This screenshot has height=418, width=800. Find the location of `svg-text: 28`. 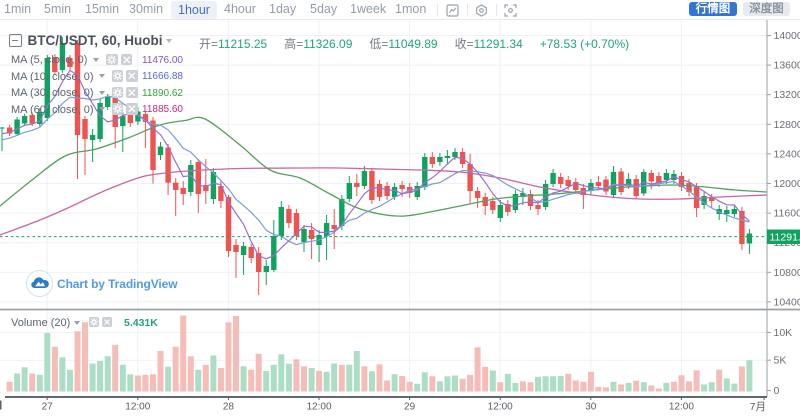

svg-text: 28 is located at coordinates (229, 407).